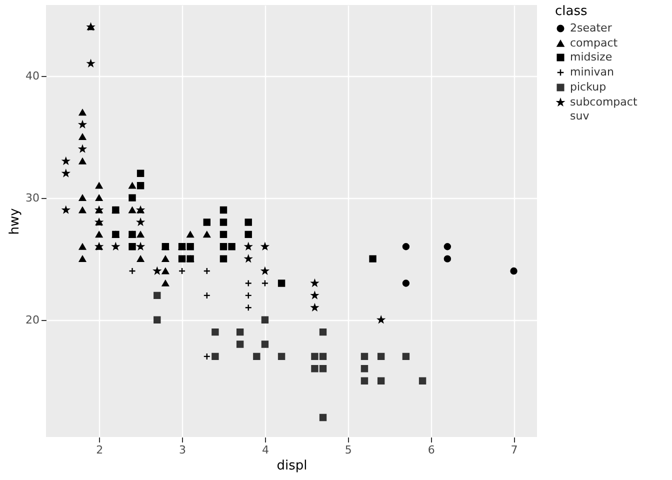  What do you see at coordinates (33, 75) in the screenshot?
I see `y-tick-label: 40` at bounding box center [33, 75].